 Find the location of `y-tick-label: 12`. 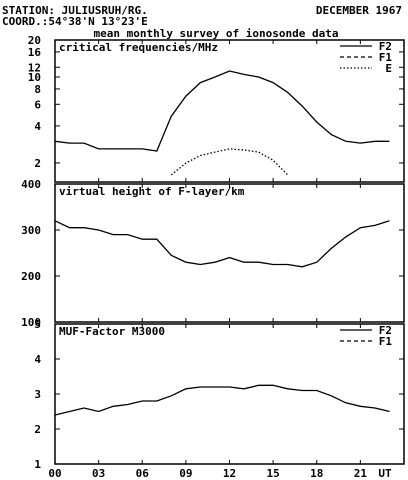

y-tick-label: 12 is located at coordinates (34, 67).